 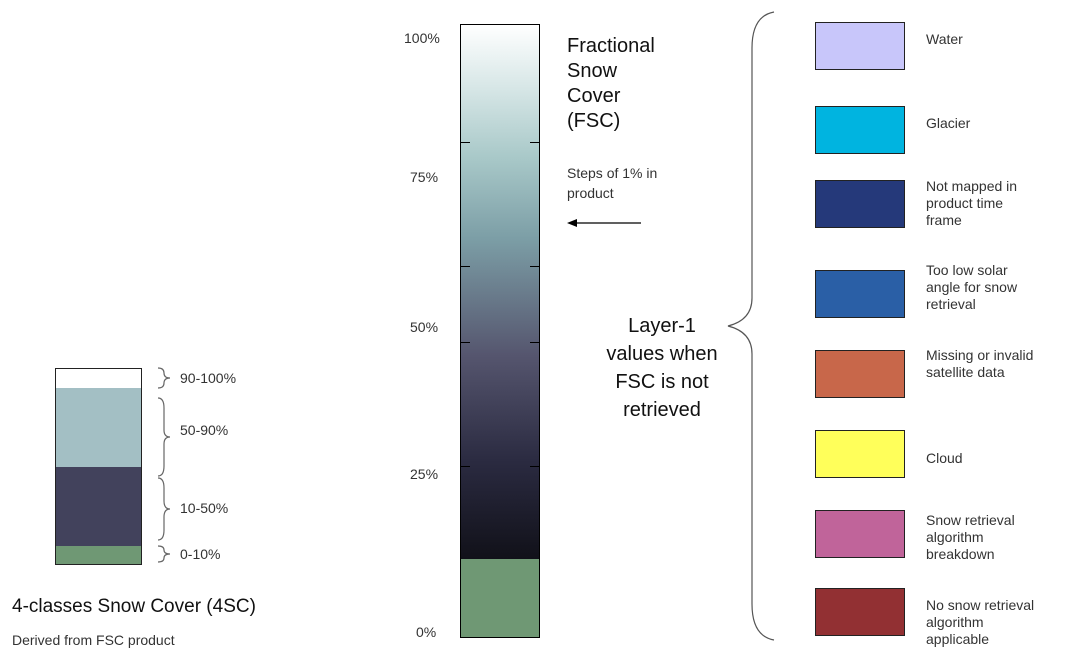 I want to click on fsc-title-line-3: Cover, so click(x=594, y=96).